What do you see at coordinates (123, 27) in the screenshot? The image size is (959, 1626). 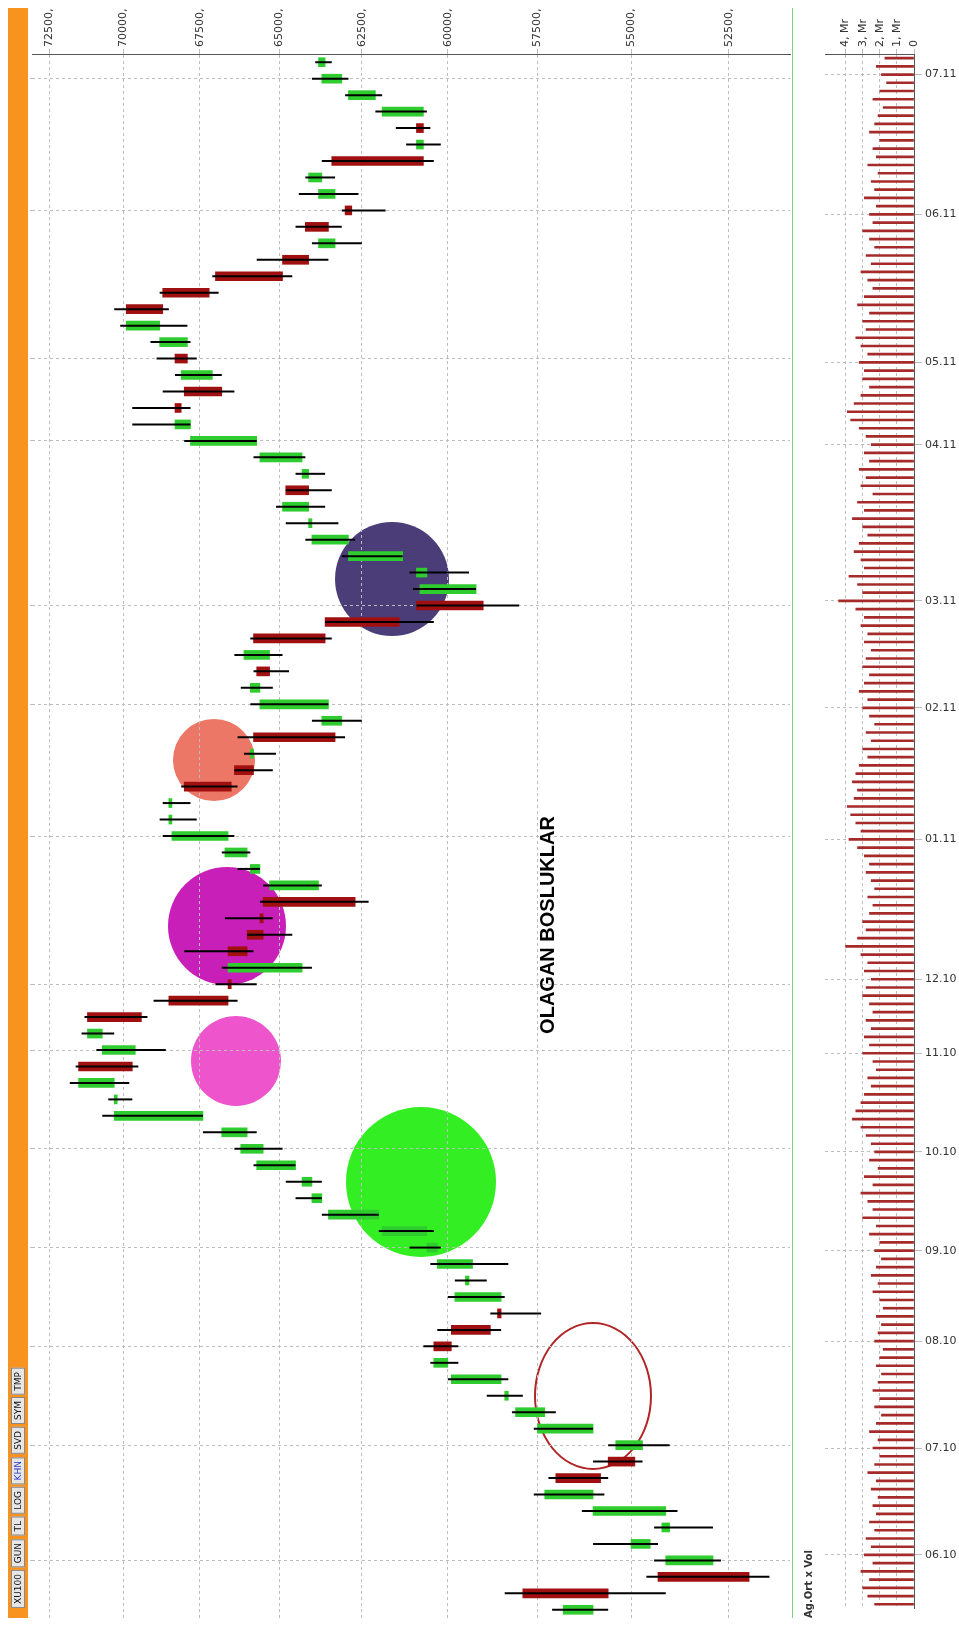 I see `x-tick-label: 70000,` at bounding box center [123, 27].